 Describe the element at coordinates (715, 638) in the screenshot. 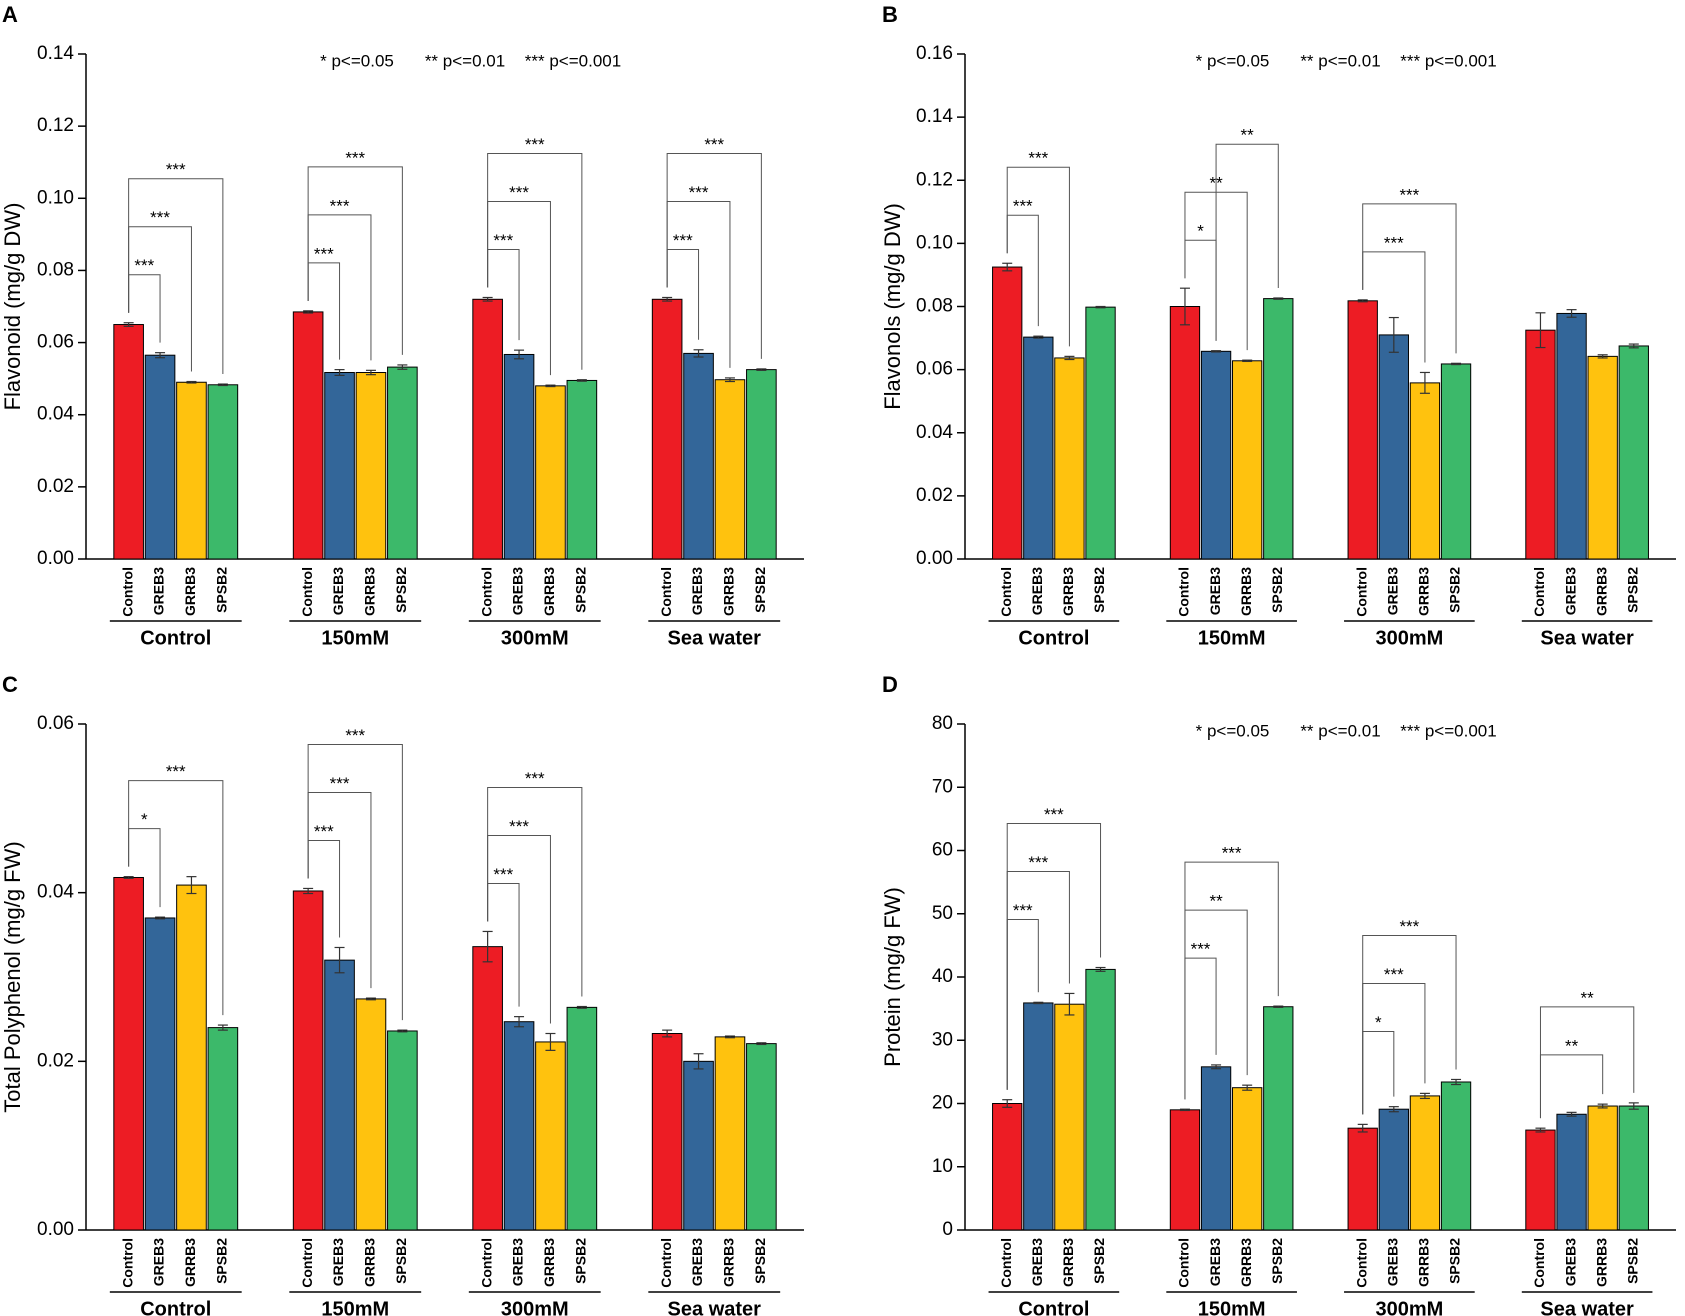

I see `group-label: Sea water` at that location.